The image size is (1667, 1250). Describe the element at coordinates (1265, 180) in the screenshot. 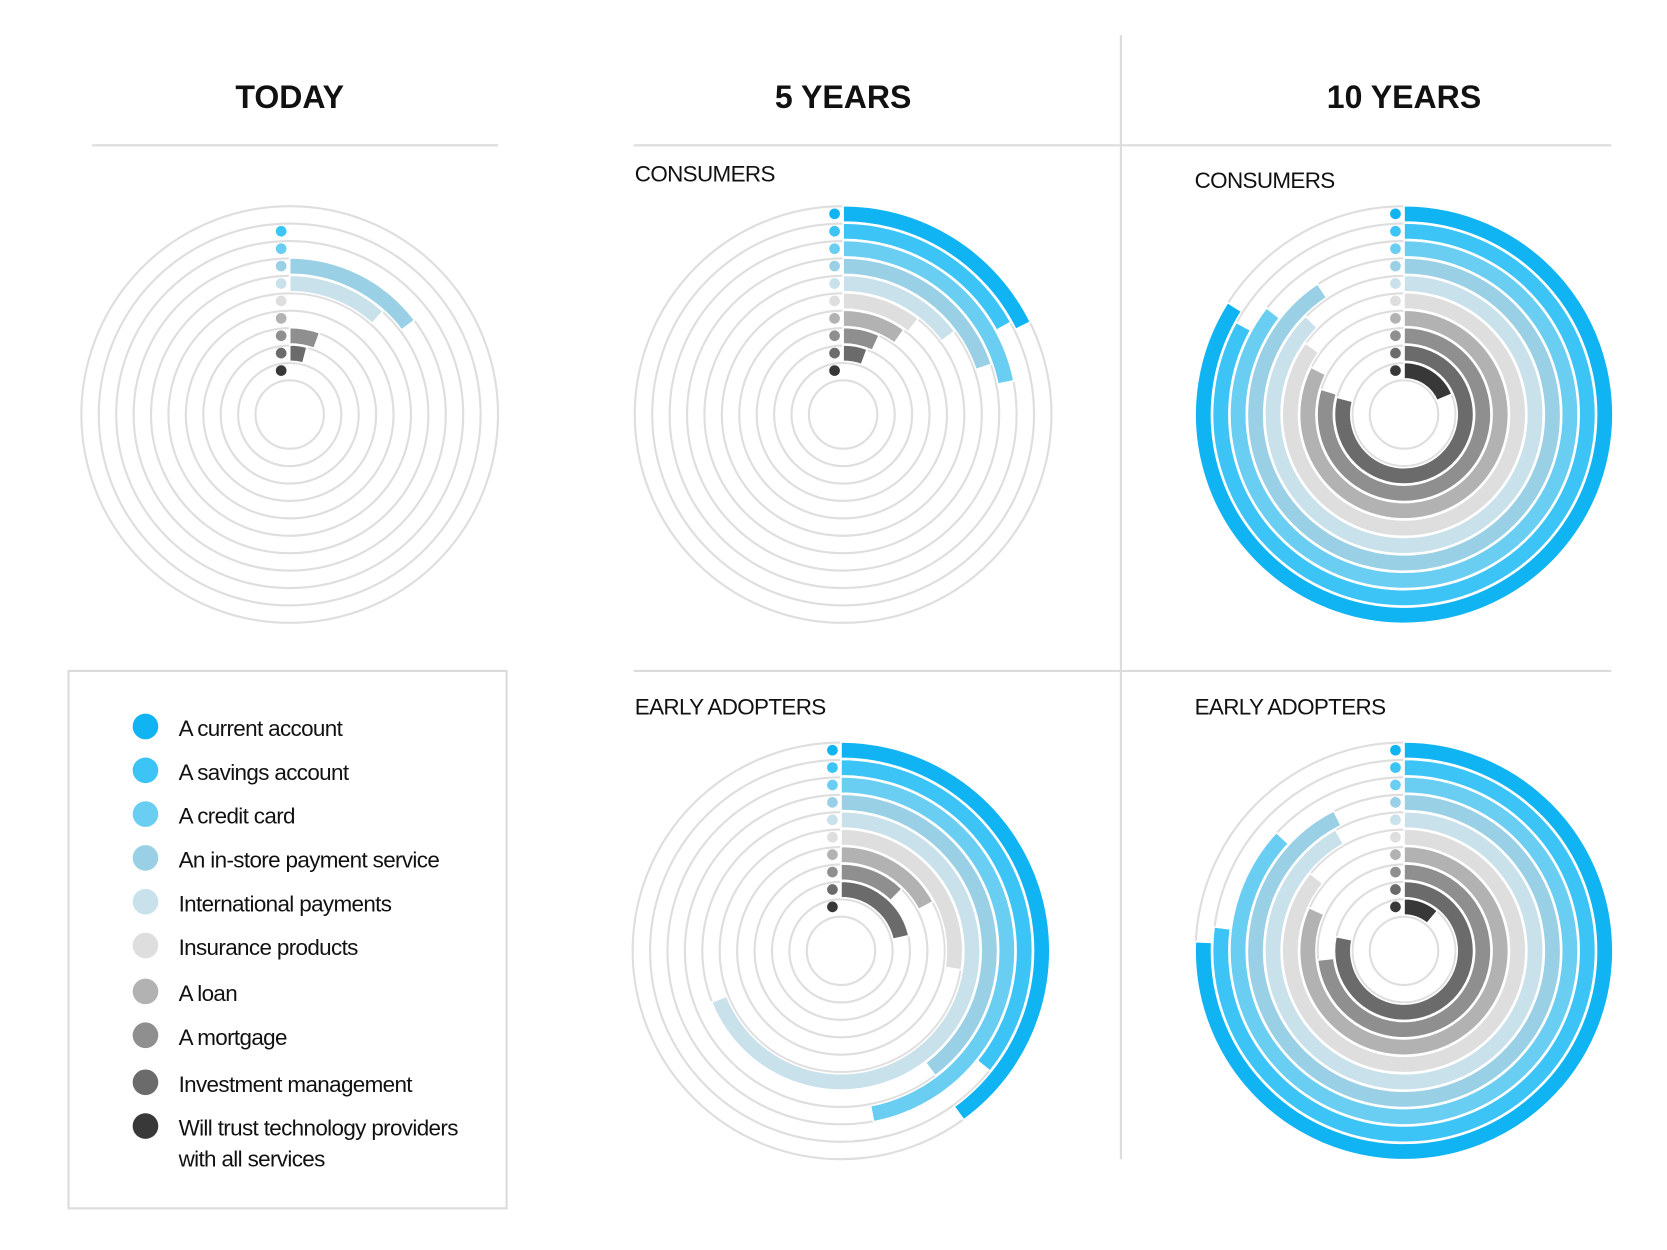

I see `label-consumers-10y: CONSUMERS` at that location.